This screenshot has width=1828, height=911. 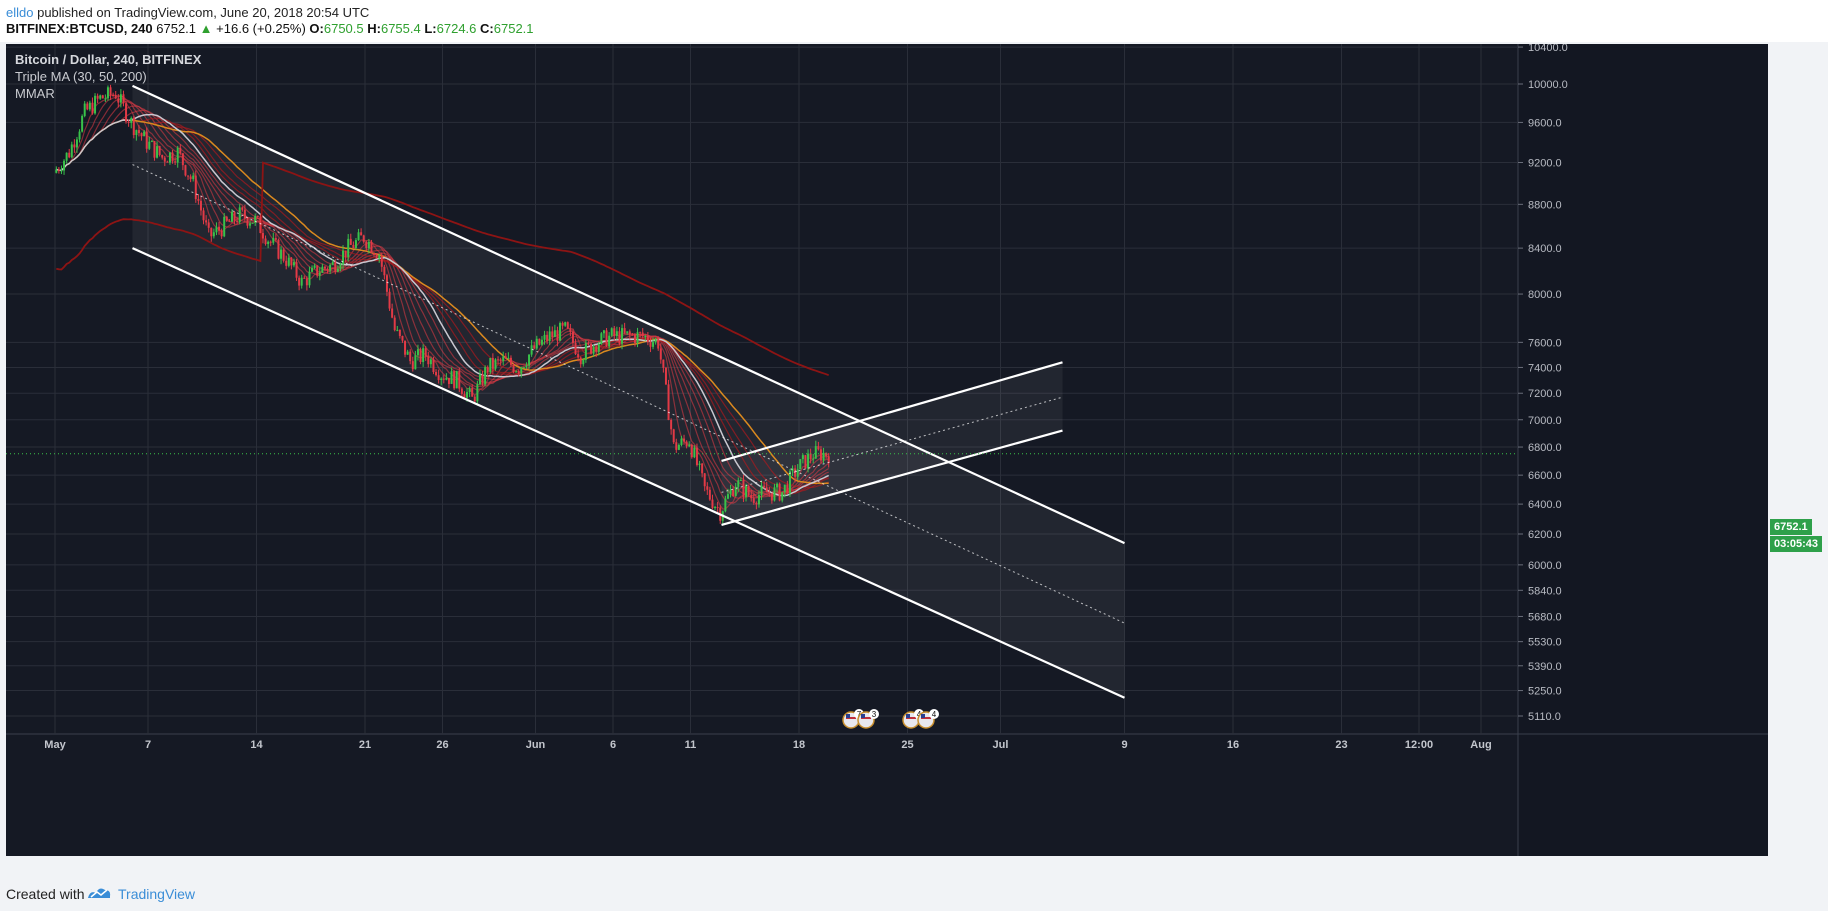 What do you see at coordinates (456, 28) in the screenshot?
I see `low-value: 6724.6` at bounding box center [456, 28].